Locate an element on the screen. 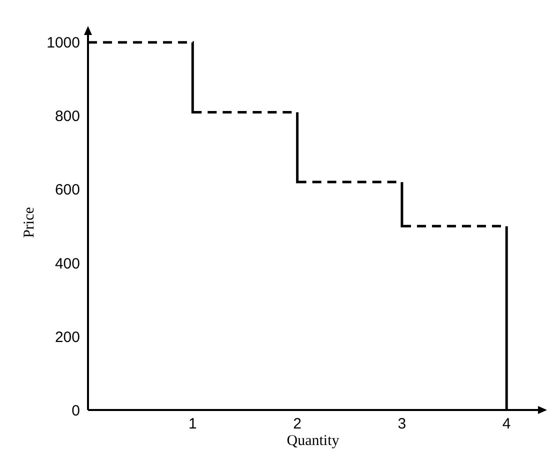 Image resolution: width=560 pixels, height=457 pixels. x-tick-label: 1 is located at coordinates (192, 424).